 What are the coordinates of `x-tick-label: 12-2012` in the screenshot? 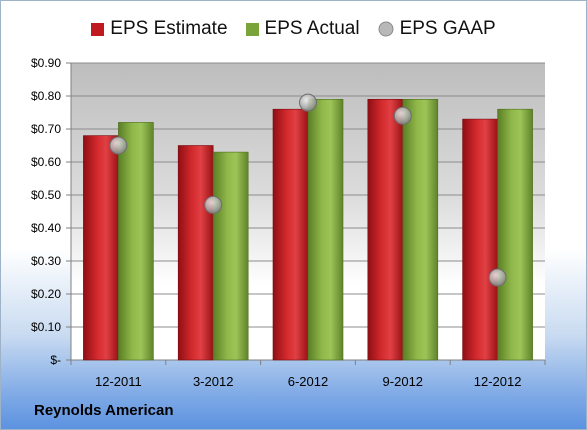 It's located at (498, 381).